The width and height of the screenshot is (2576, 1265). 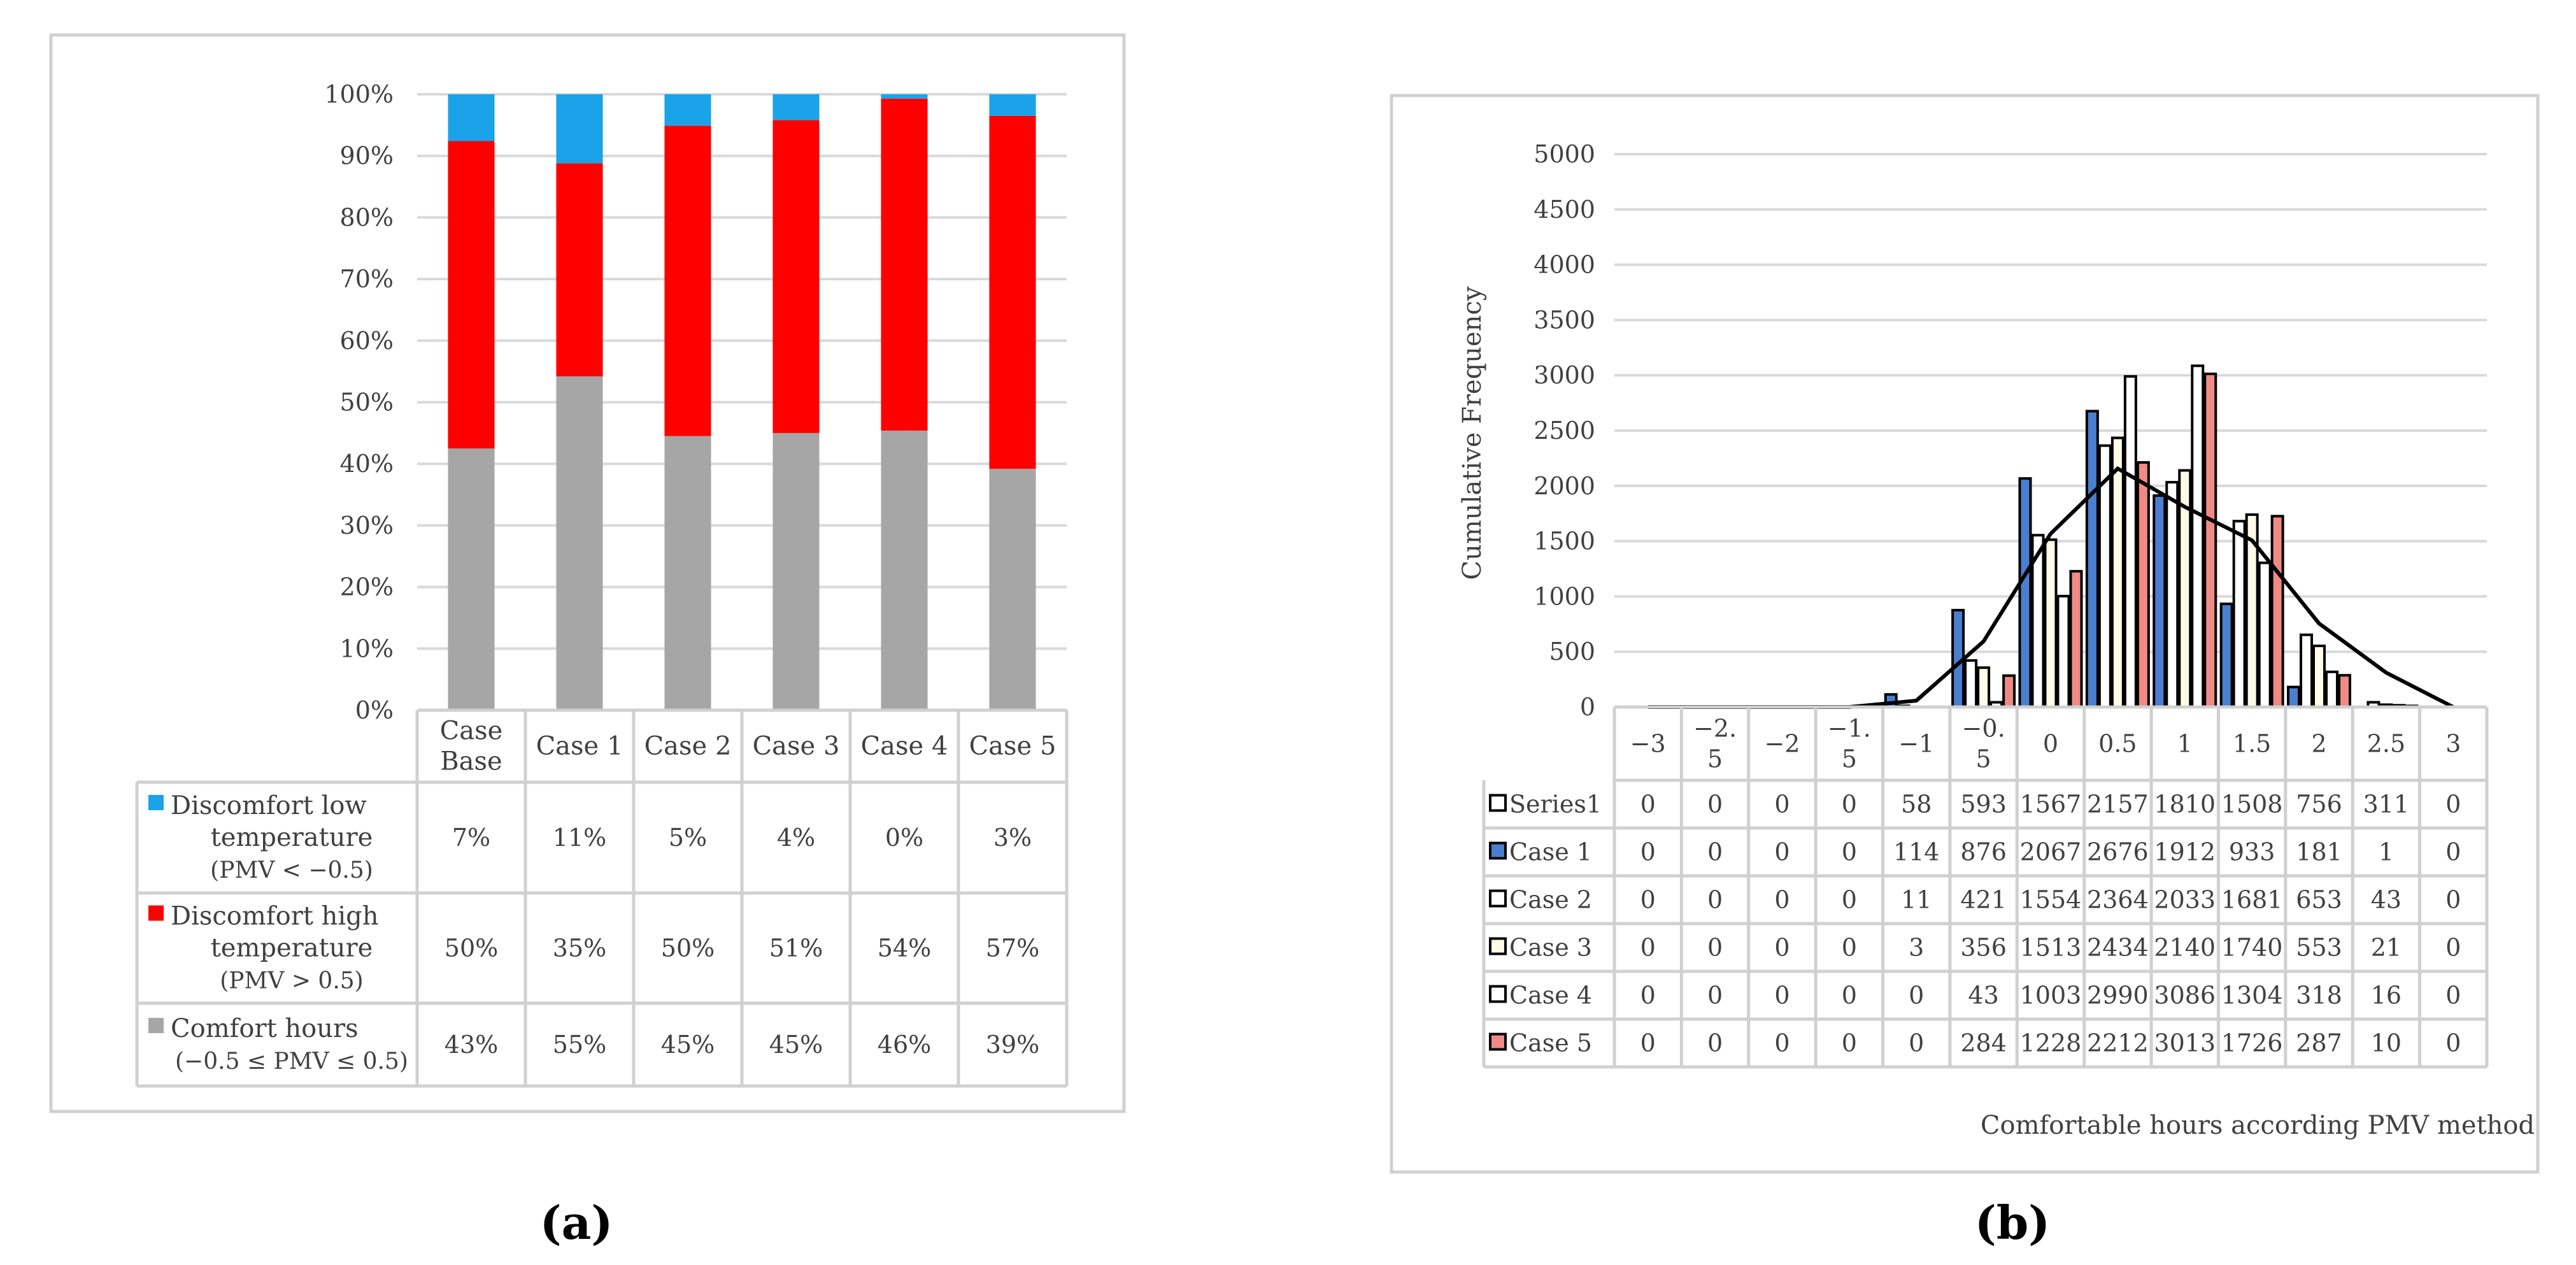 I want to click on y-tick-label-b: 1500, so click(x=1565, y=541).